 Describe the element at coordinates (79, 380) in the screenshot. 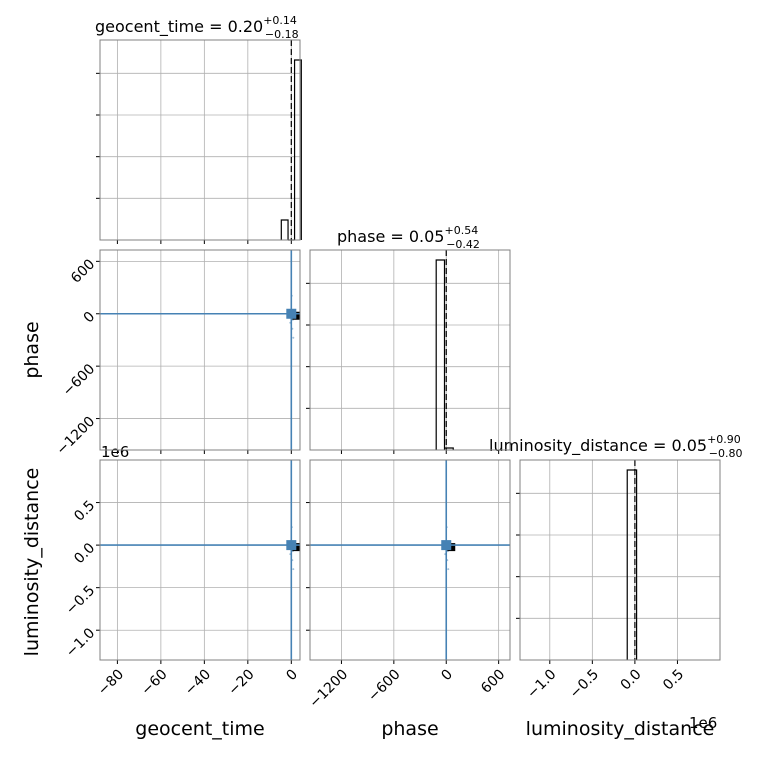

I see `ytick-label: −600` at that location.